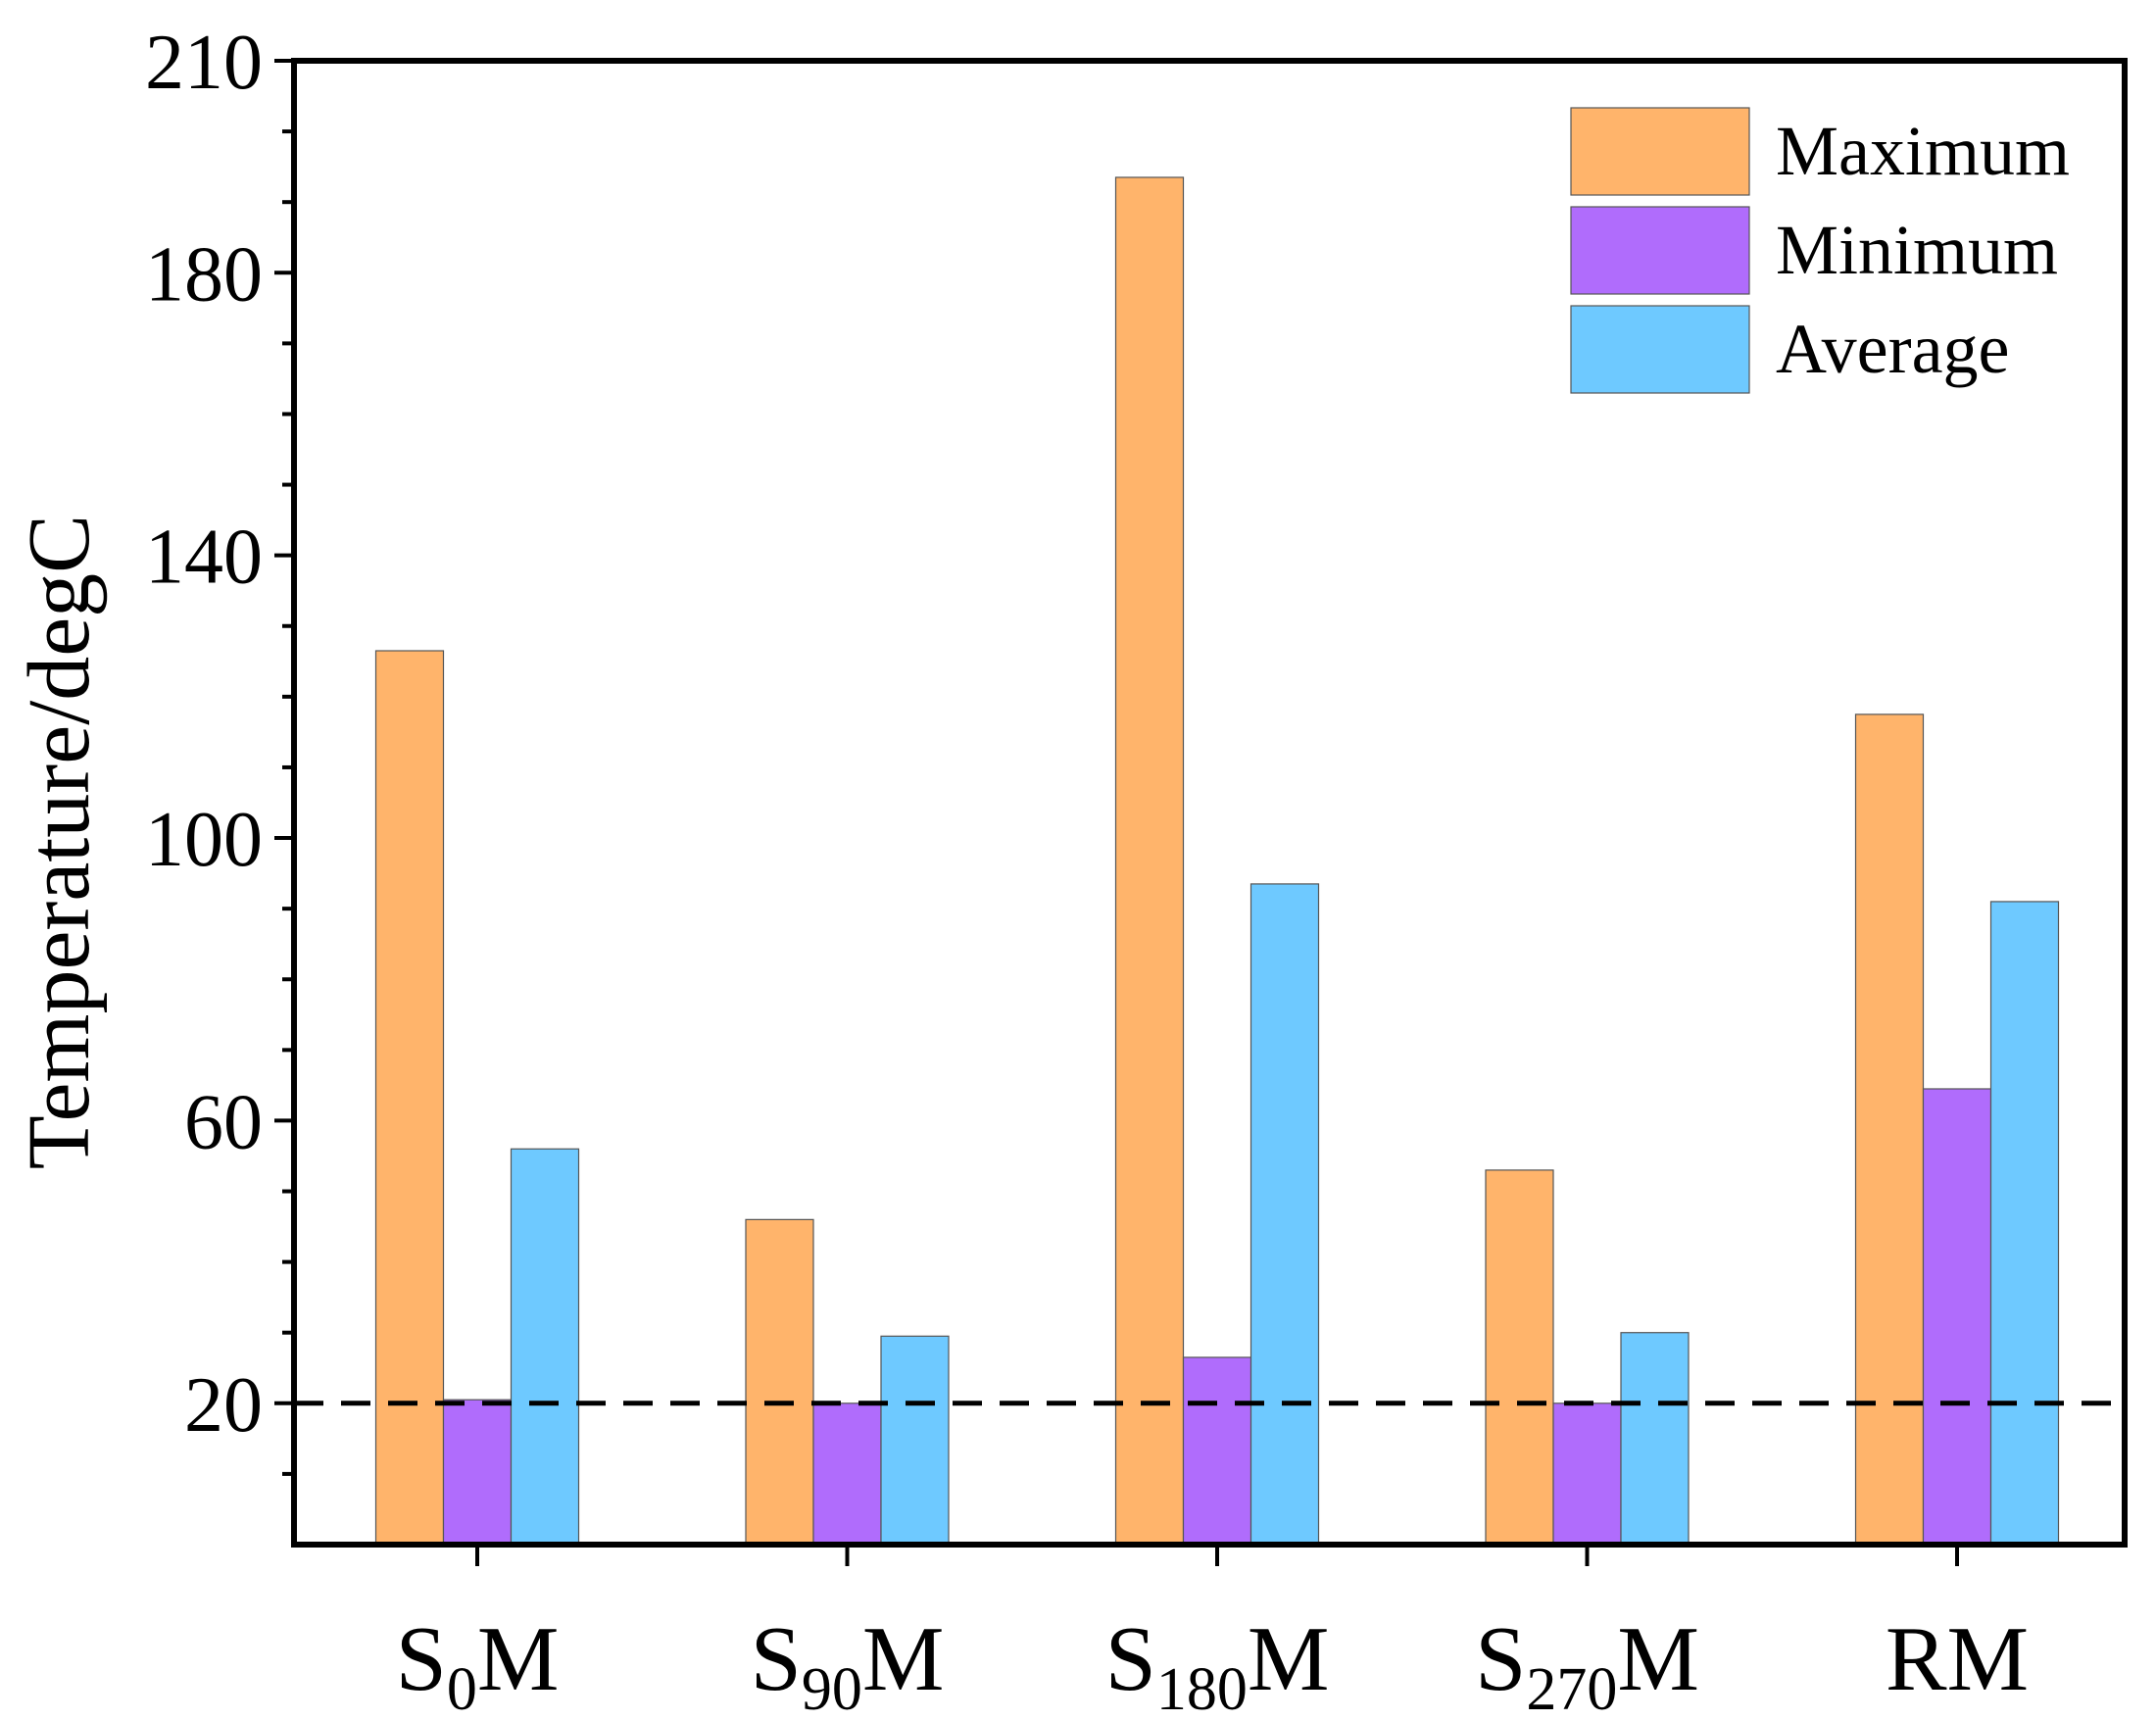 This screenshot has width=2156, height=1721. I want to click on y-tick-label: 210, so click(204, 63).